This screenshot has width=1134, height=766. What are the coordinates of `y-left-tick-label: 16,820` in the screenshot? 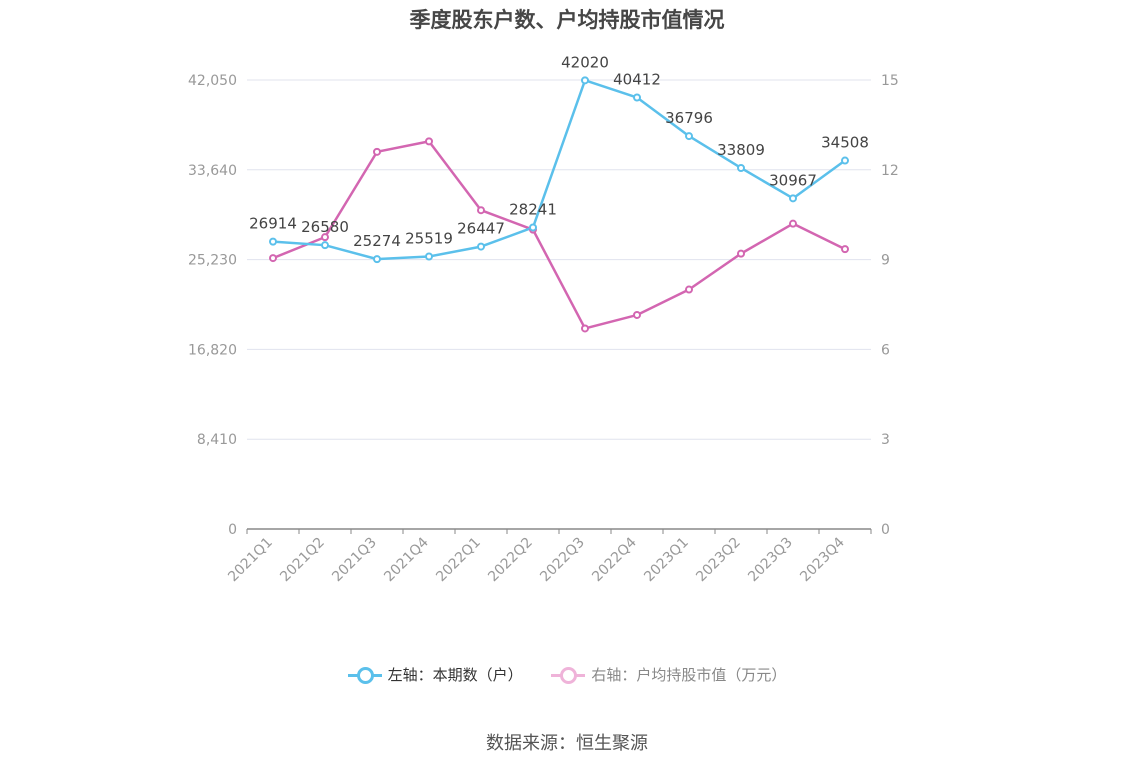 It's located at (212, 350).